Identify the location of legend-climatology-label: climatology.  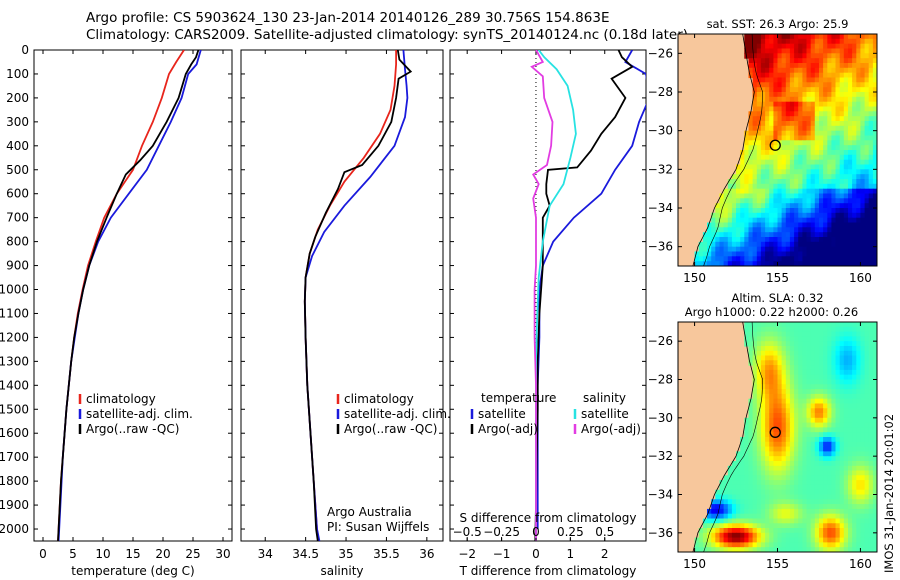
(121, 399).